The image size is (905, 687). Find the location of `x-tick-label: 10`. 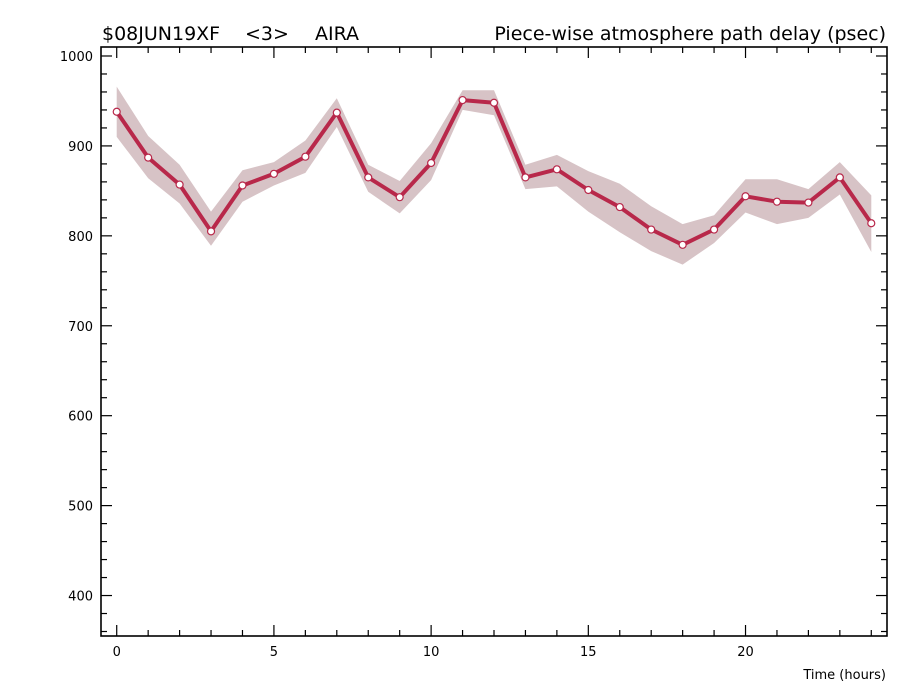

x-tick-label: 10 is located at coordinates (431, 652).